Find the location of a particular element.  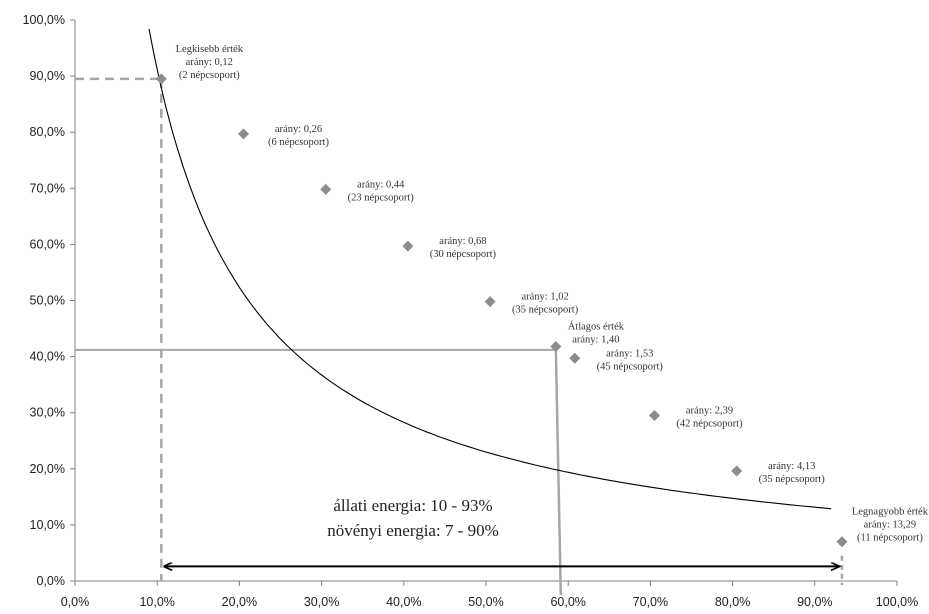

data-point-label: Legnagyobb érték is located at coordinates (890, 512).